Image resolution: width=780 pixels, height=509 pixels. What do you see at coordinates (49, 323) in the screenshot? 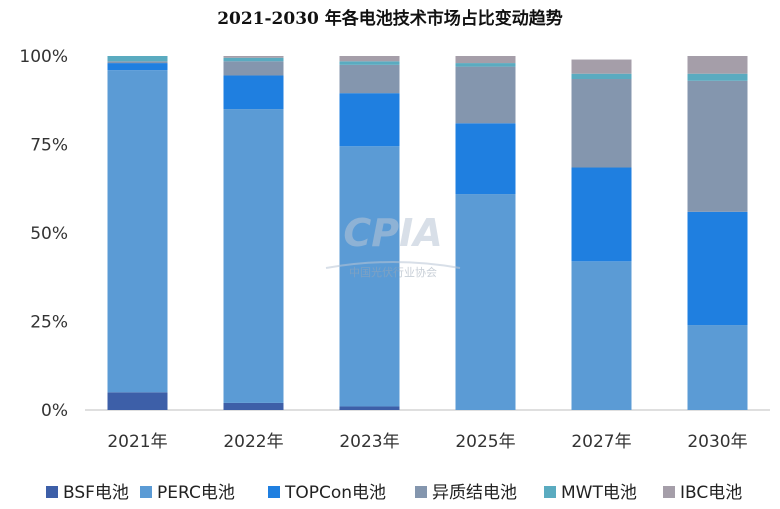
I see `y-tick-label: 25%` at bounding box center [49, 323].